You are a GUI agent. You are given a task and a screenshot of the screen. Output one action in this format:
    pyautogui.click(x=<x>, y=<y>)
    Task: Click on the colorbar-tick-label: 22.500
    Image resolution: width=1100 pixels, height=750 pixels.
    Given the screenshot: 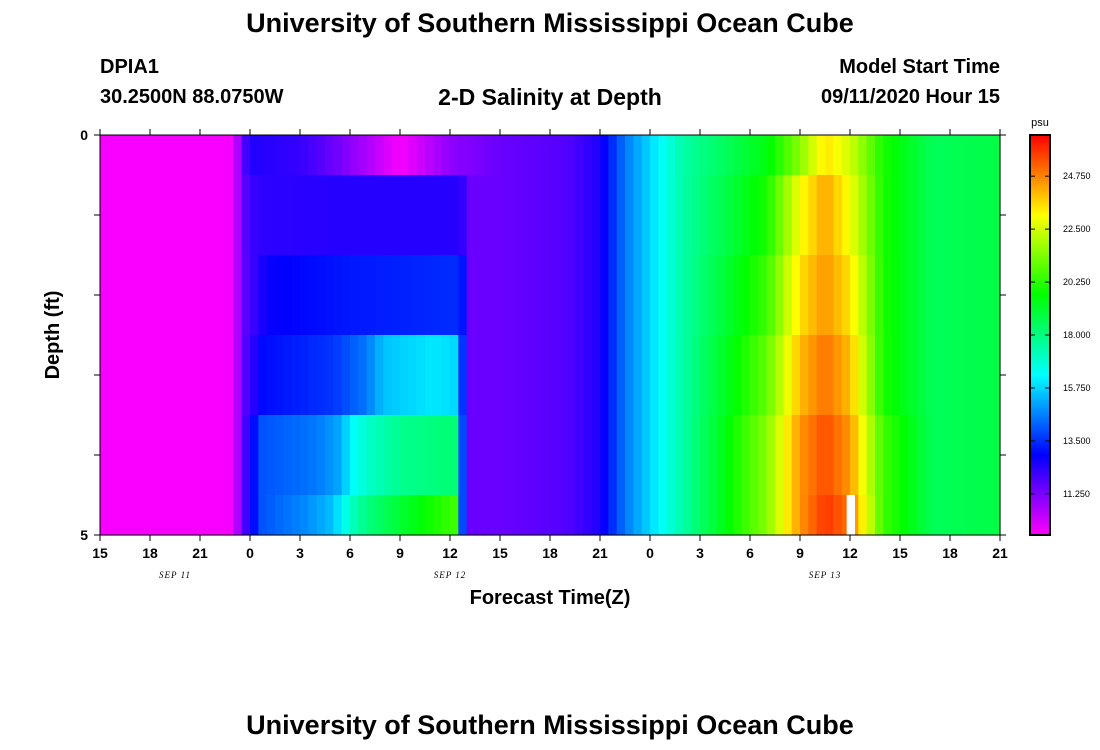 What is the action you would take?
    pyautogui.click(x=1077, y=229)
    